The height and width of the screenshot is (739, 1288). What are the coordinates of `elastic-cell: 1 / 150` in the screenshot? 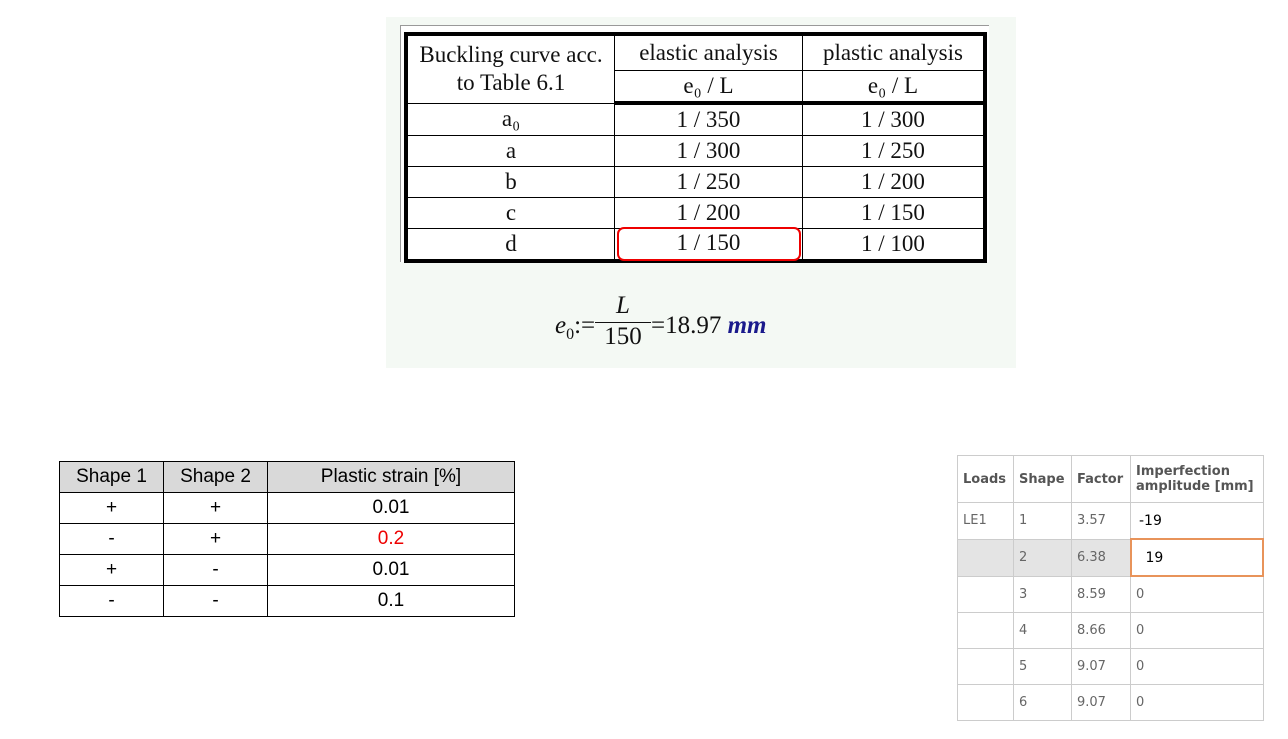 It's located at (708, 244).